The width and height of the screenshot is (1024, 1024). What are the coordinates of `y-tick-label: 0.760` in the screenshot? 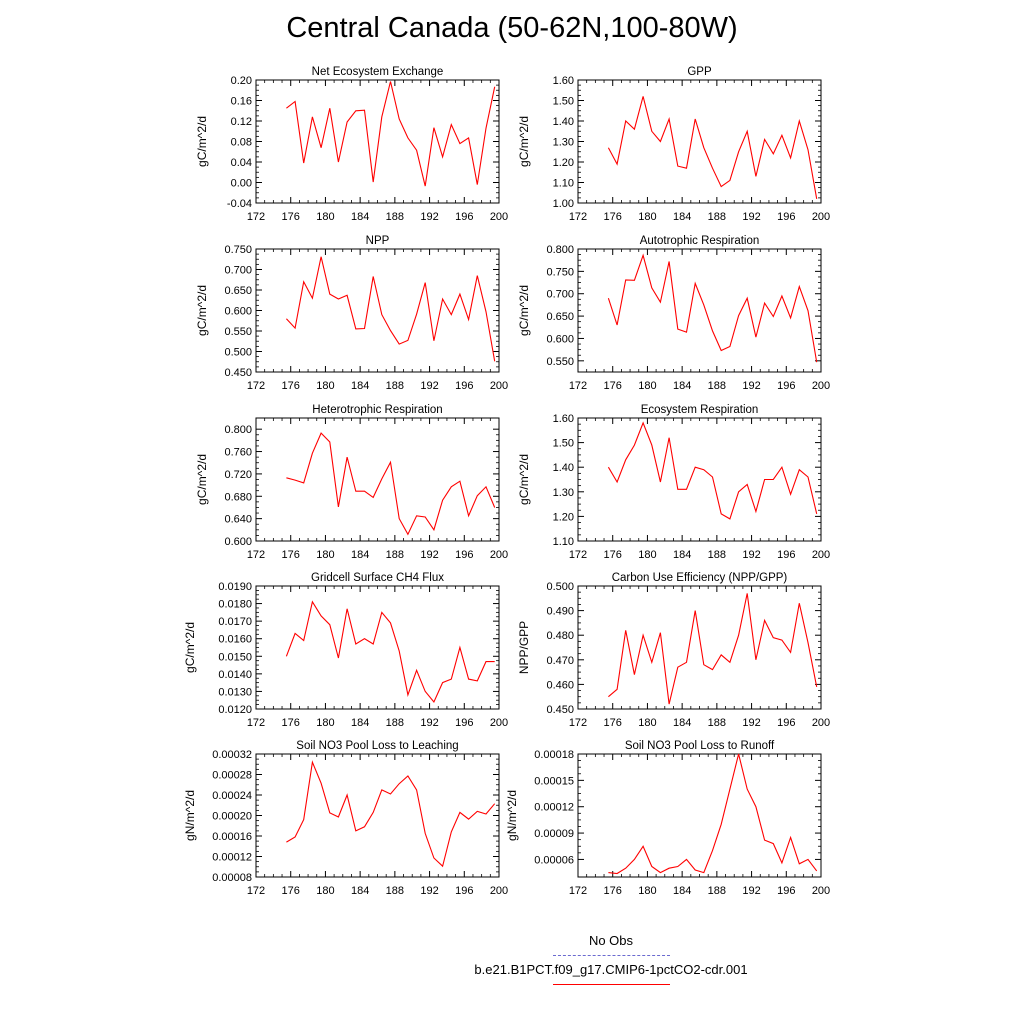 It's located at (238, 453).